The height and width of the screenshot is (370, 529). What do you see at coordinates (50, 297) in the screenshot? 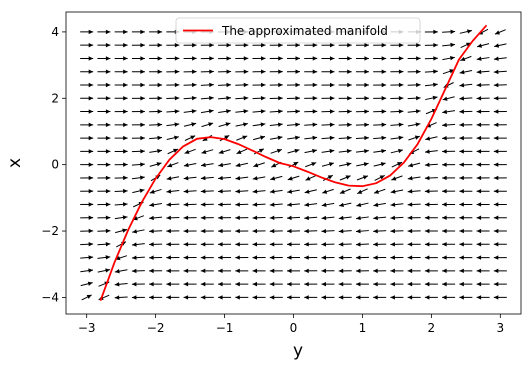
I see `y-tick-label: −4` at bounding box center [50, 297].